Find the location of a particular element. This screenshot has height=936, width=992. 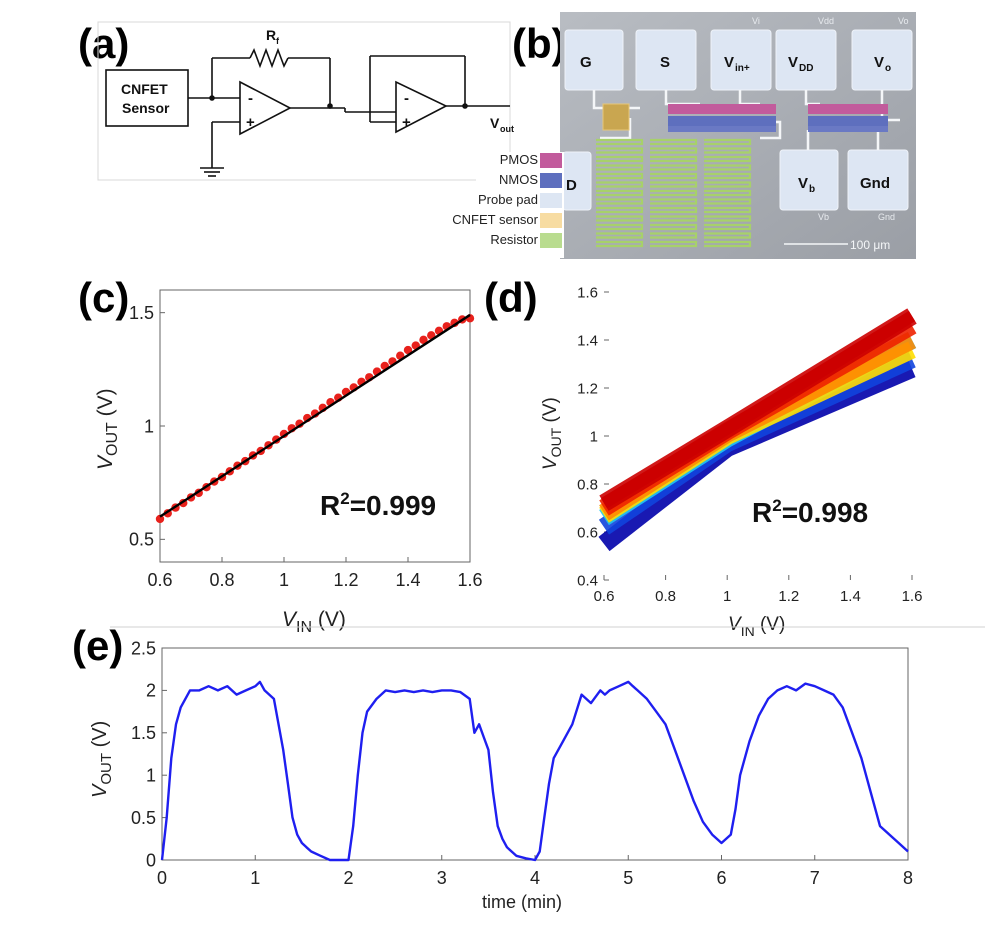

x-tick-label: 7 is located at coordinates (815, 878).